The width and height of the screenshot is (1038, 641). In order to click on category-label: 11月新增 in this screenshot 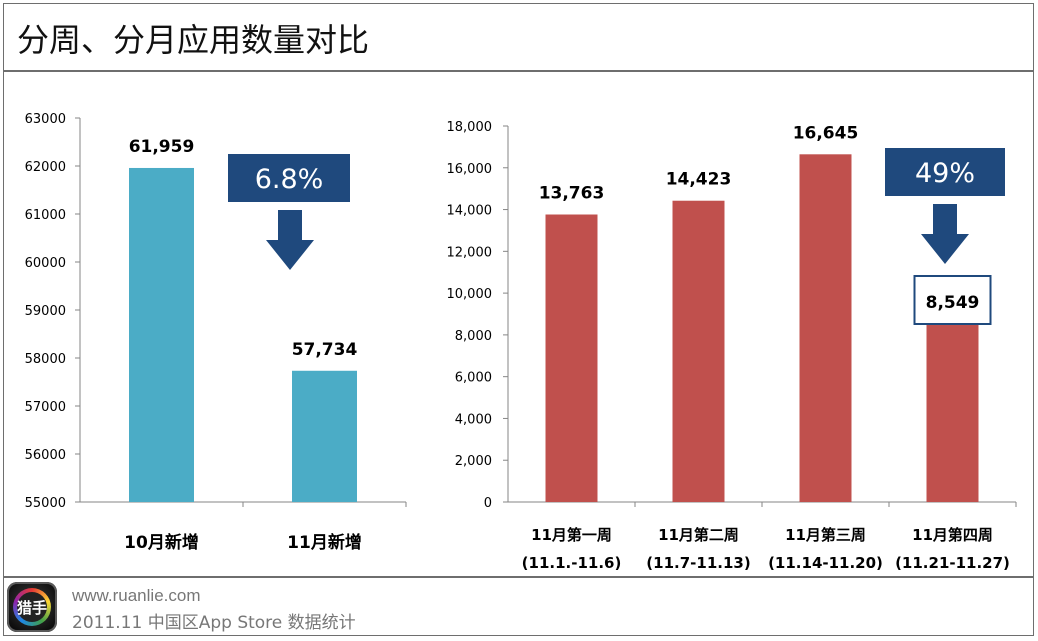, I will do `click(324, 542)`.